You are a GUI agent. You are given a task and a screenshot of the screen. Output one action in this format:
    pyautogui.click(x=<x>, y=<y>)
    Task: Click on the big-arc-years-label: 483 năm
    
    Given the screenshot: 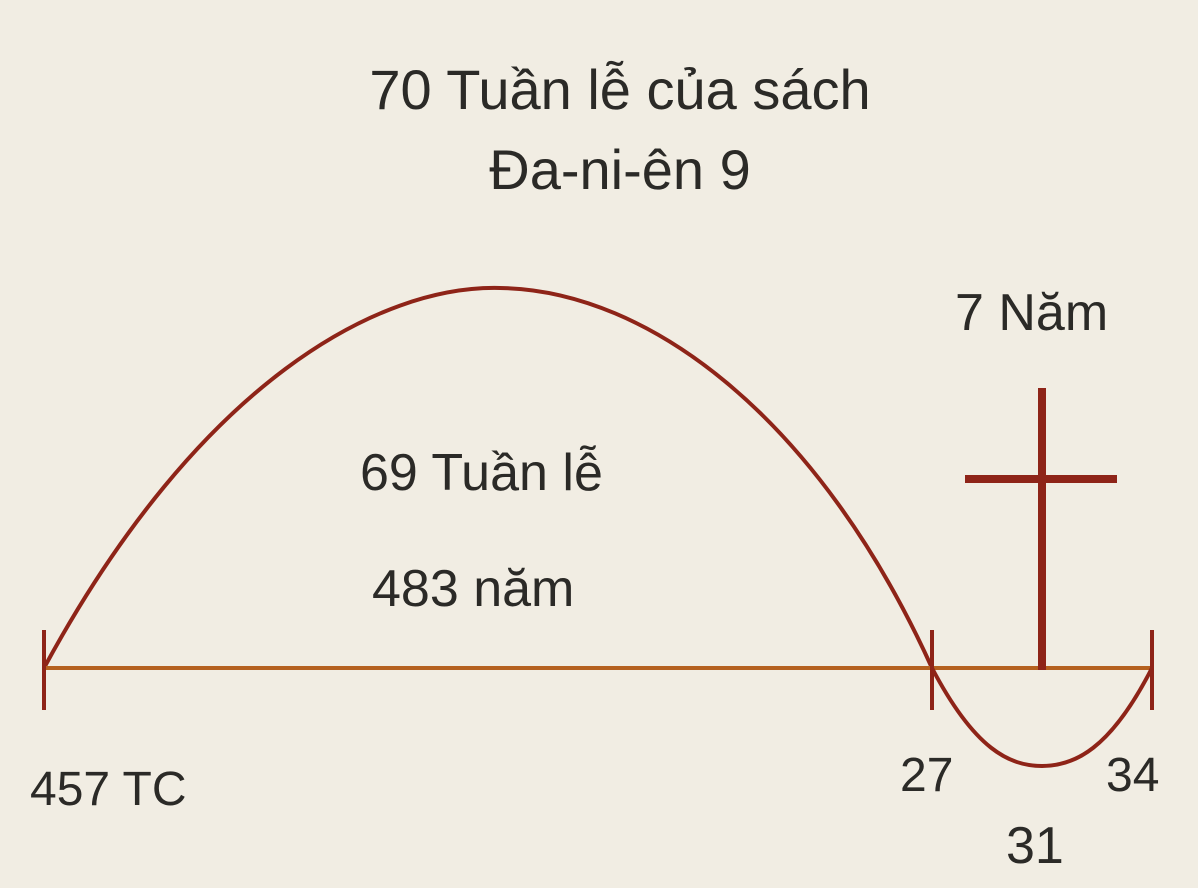 What is the action you would take?
    pyautogui.click(x=473, y=589)
    